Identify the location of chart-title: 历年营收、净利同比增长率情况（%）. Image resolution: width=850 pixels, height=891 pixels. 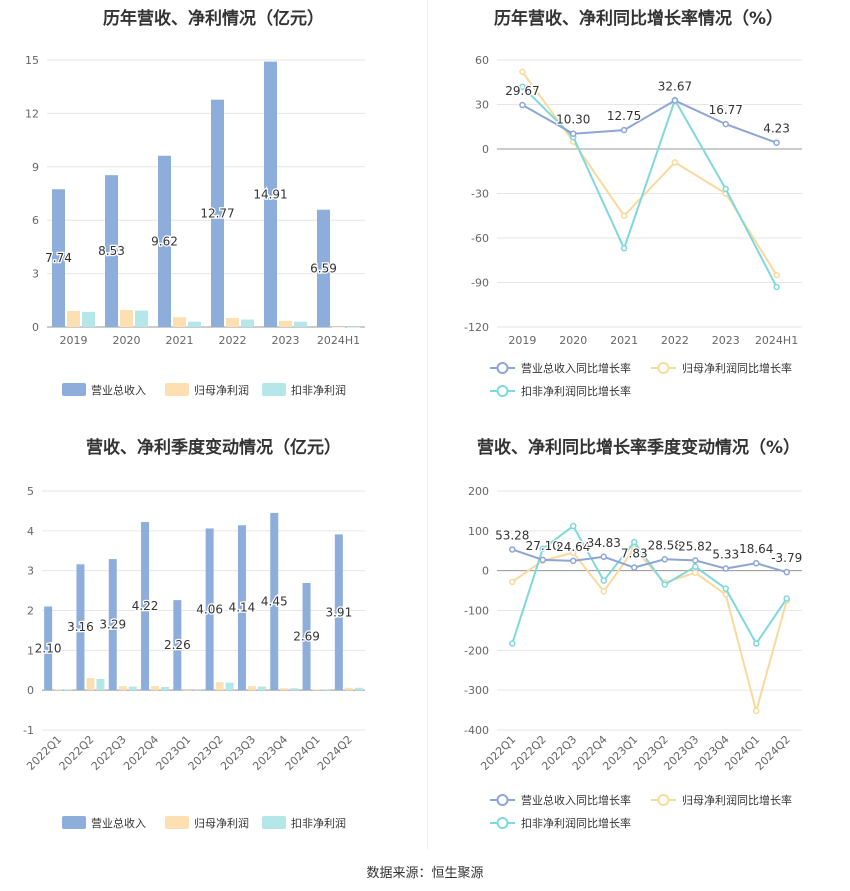
(638, 19).